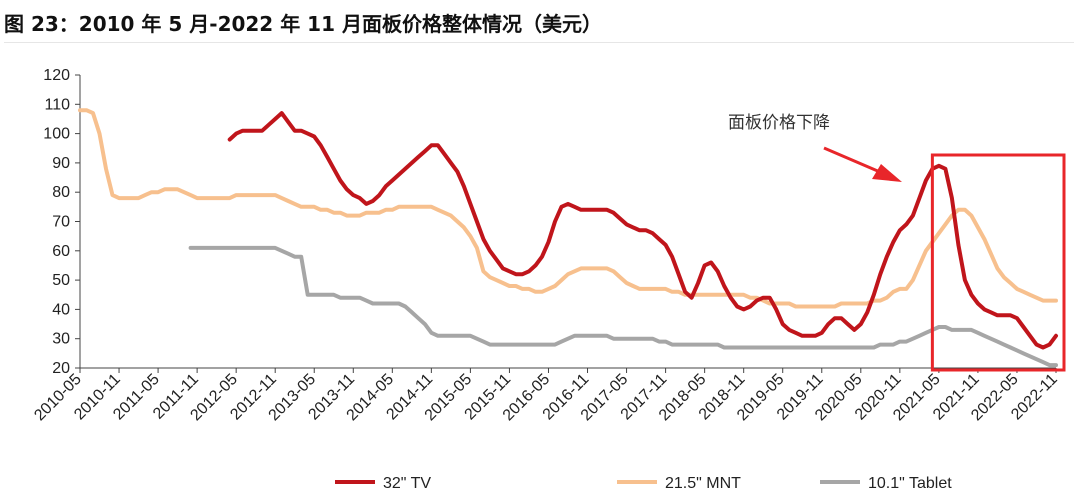  What do you see at coordinates (61, 368) in the screenshot?
I see `y-tick-label: 20` at bounding box center [61, 368].